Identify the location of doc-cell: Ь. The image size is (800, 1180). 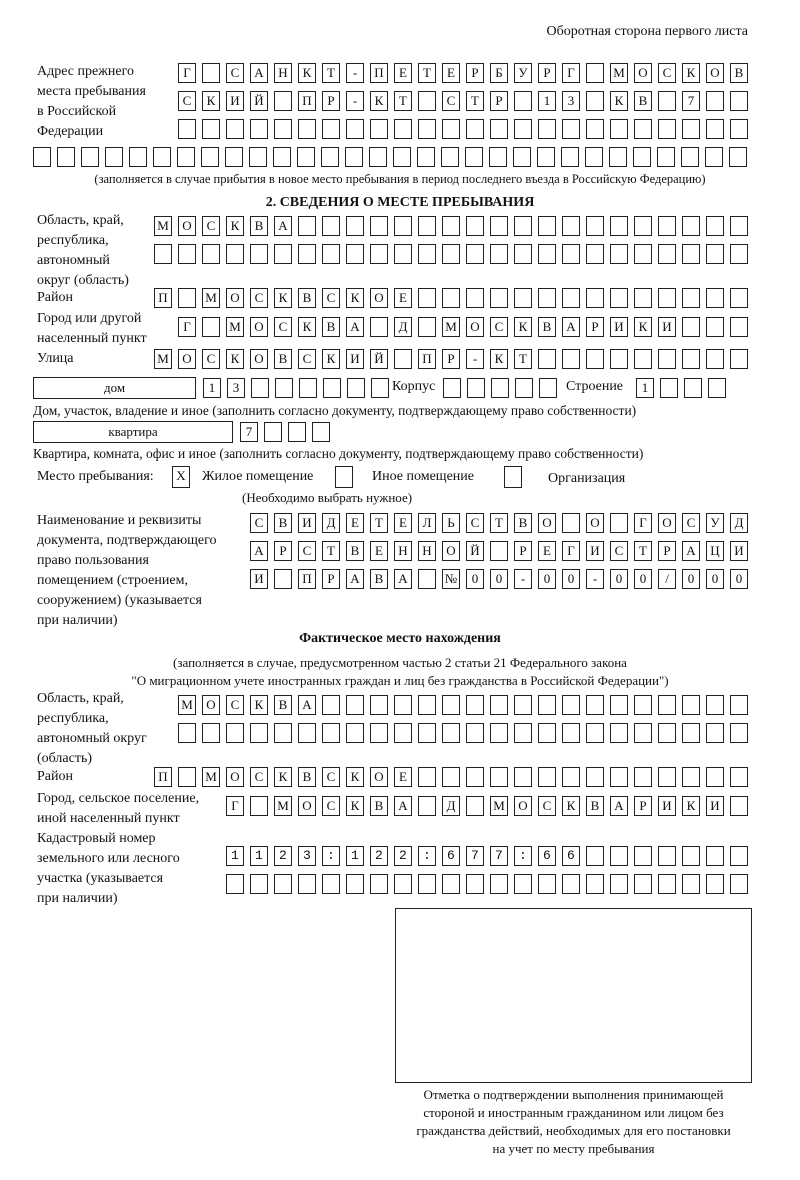
(451, 523).